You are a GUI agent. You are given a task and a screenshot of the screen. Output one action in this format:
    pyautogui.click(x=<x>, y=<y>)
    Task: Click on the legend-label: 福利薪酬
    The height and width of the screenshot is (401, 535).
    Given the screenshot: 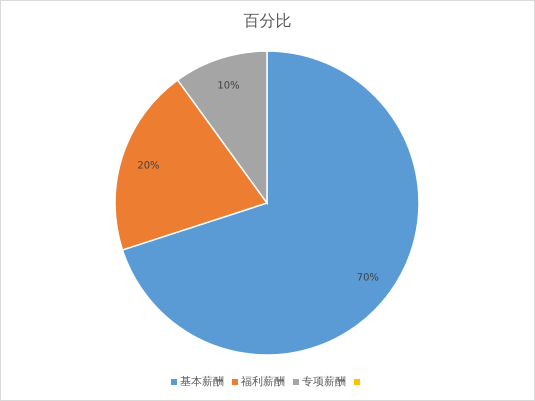 What is the action you would take?
    pyautogui.click(x=263, y=381)
    